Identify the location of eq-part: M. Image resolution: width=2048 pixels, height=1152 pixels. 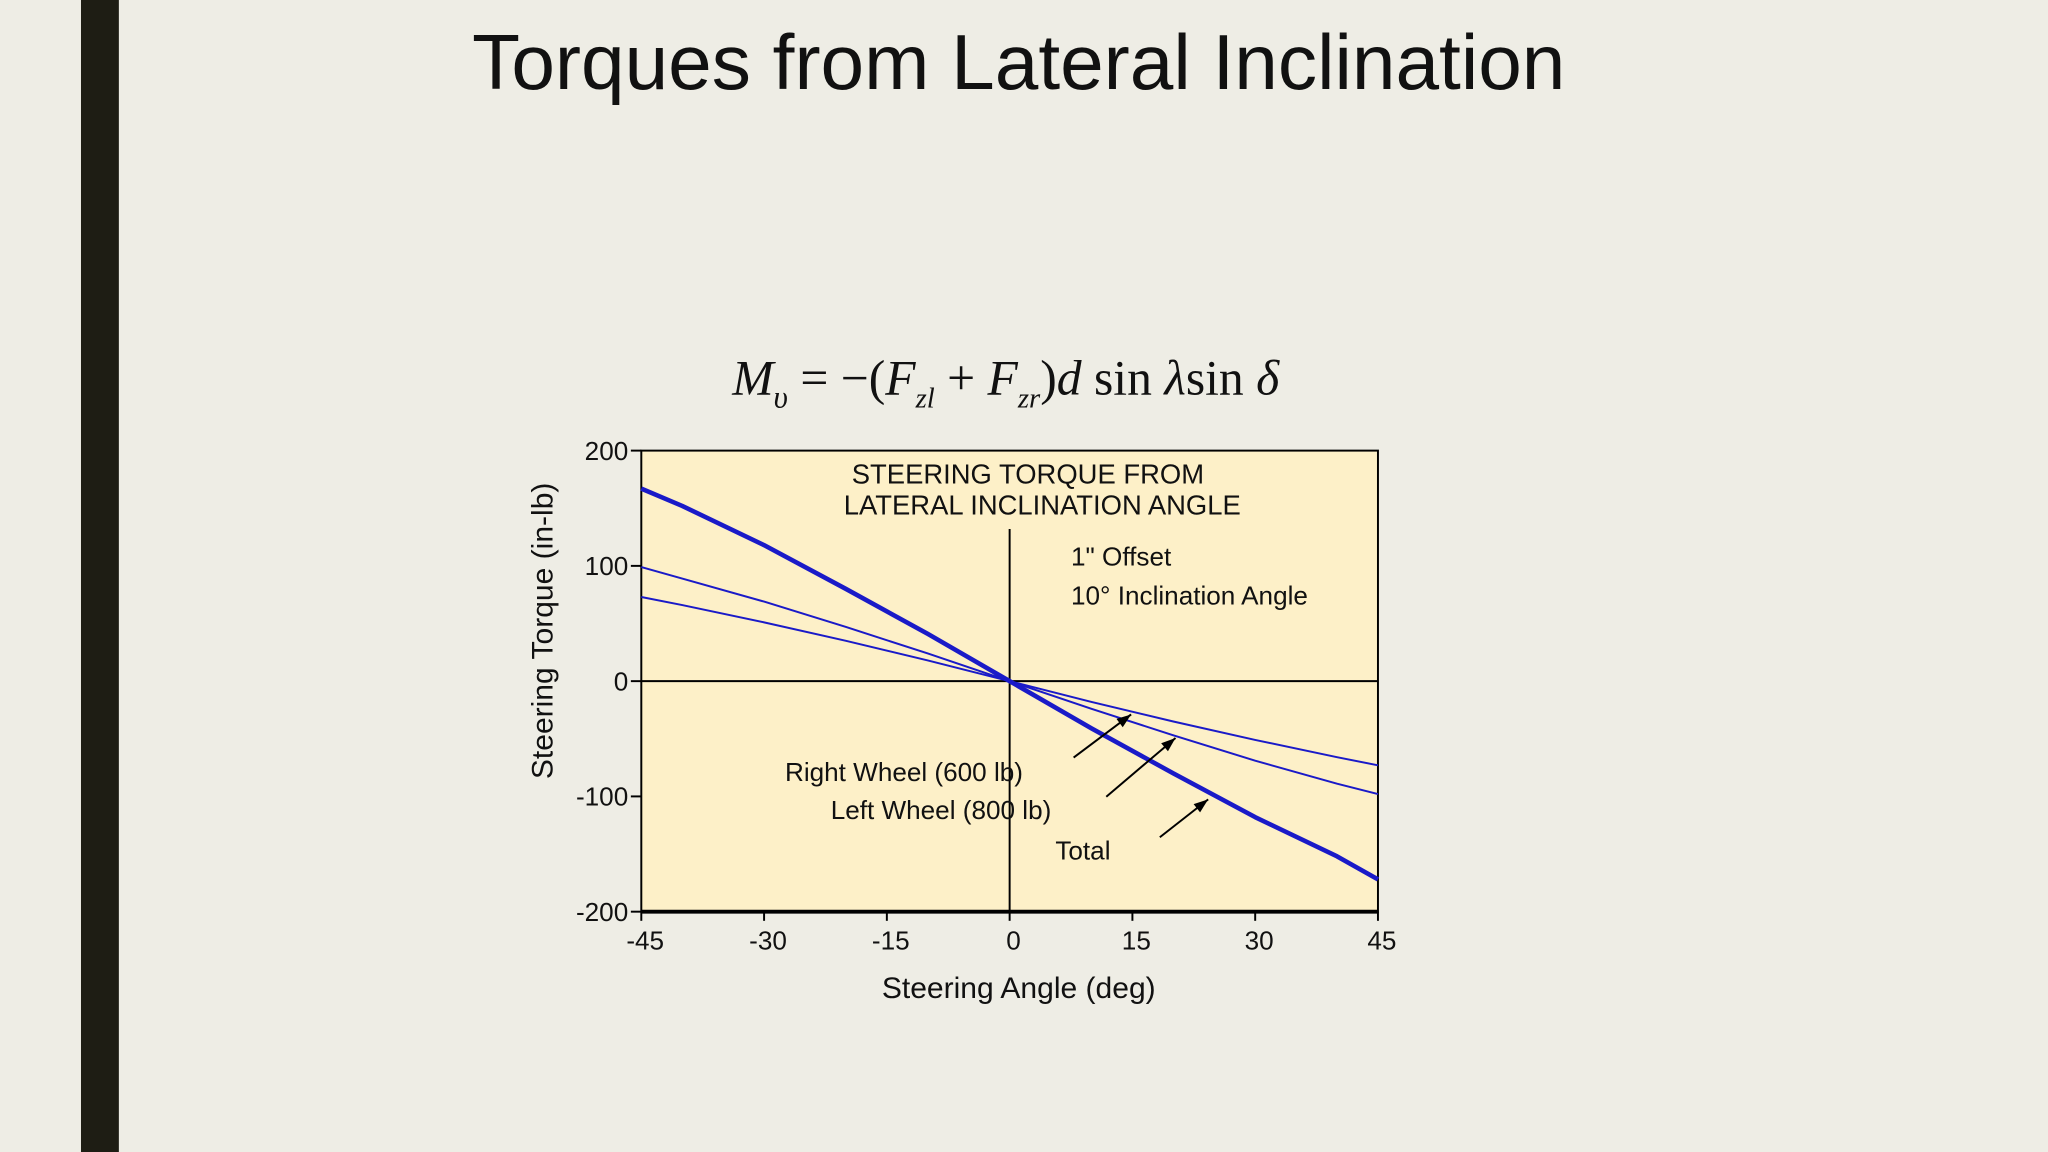
(753, 377).